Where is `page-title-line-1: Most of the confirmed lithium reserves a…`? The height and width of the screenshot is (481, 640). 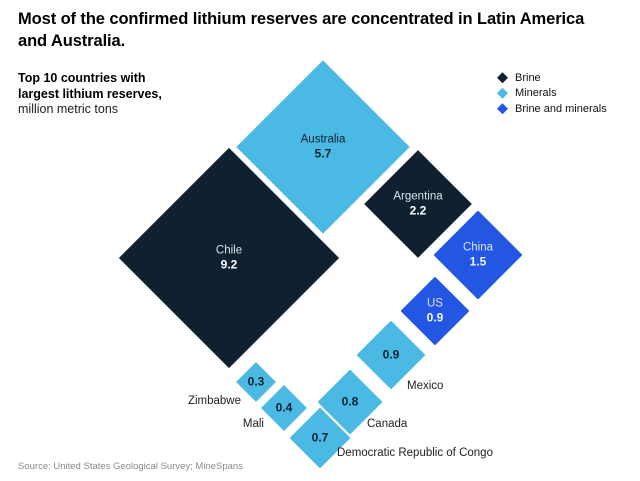 page-title-line-1: Most of the confirmed lithium reserves a… is located at coordinates (301, 19).